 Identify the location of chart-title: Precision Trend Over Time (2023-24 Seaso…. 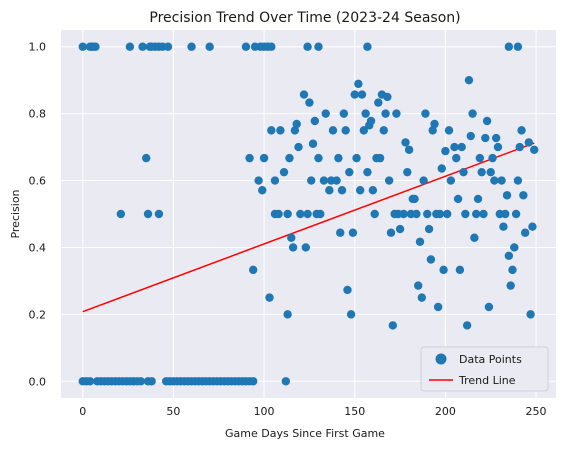
(304, 18).